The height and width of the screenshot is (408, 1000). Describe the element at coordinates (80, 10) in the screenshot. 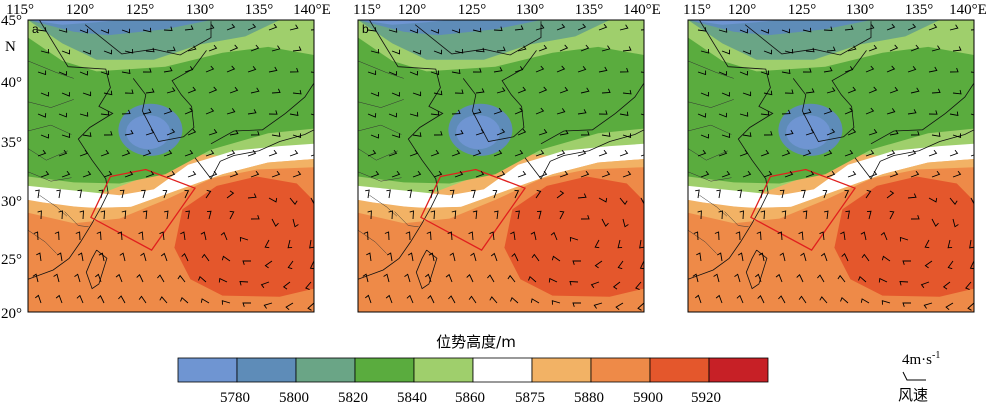

I see `lon-tick-label: 120°` at that location.